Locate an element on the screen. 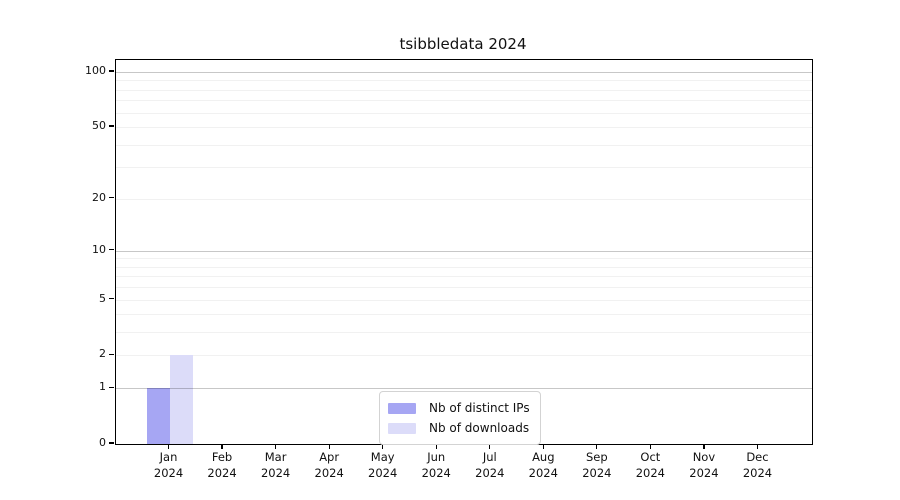  x-tick-mark-jan is located at coordinates (168, 446).